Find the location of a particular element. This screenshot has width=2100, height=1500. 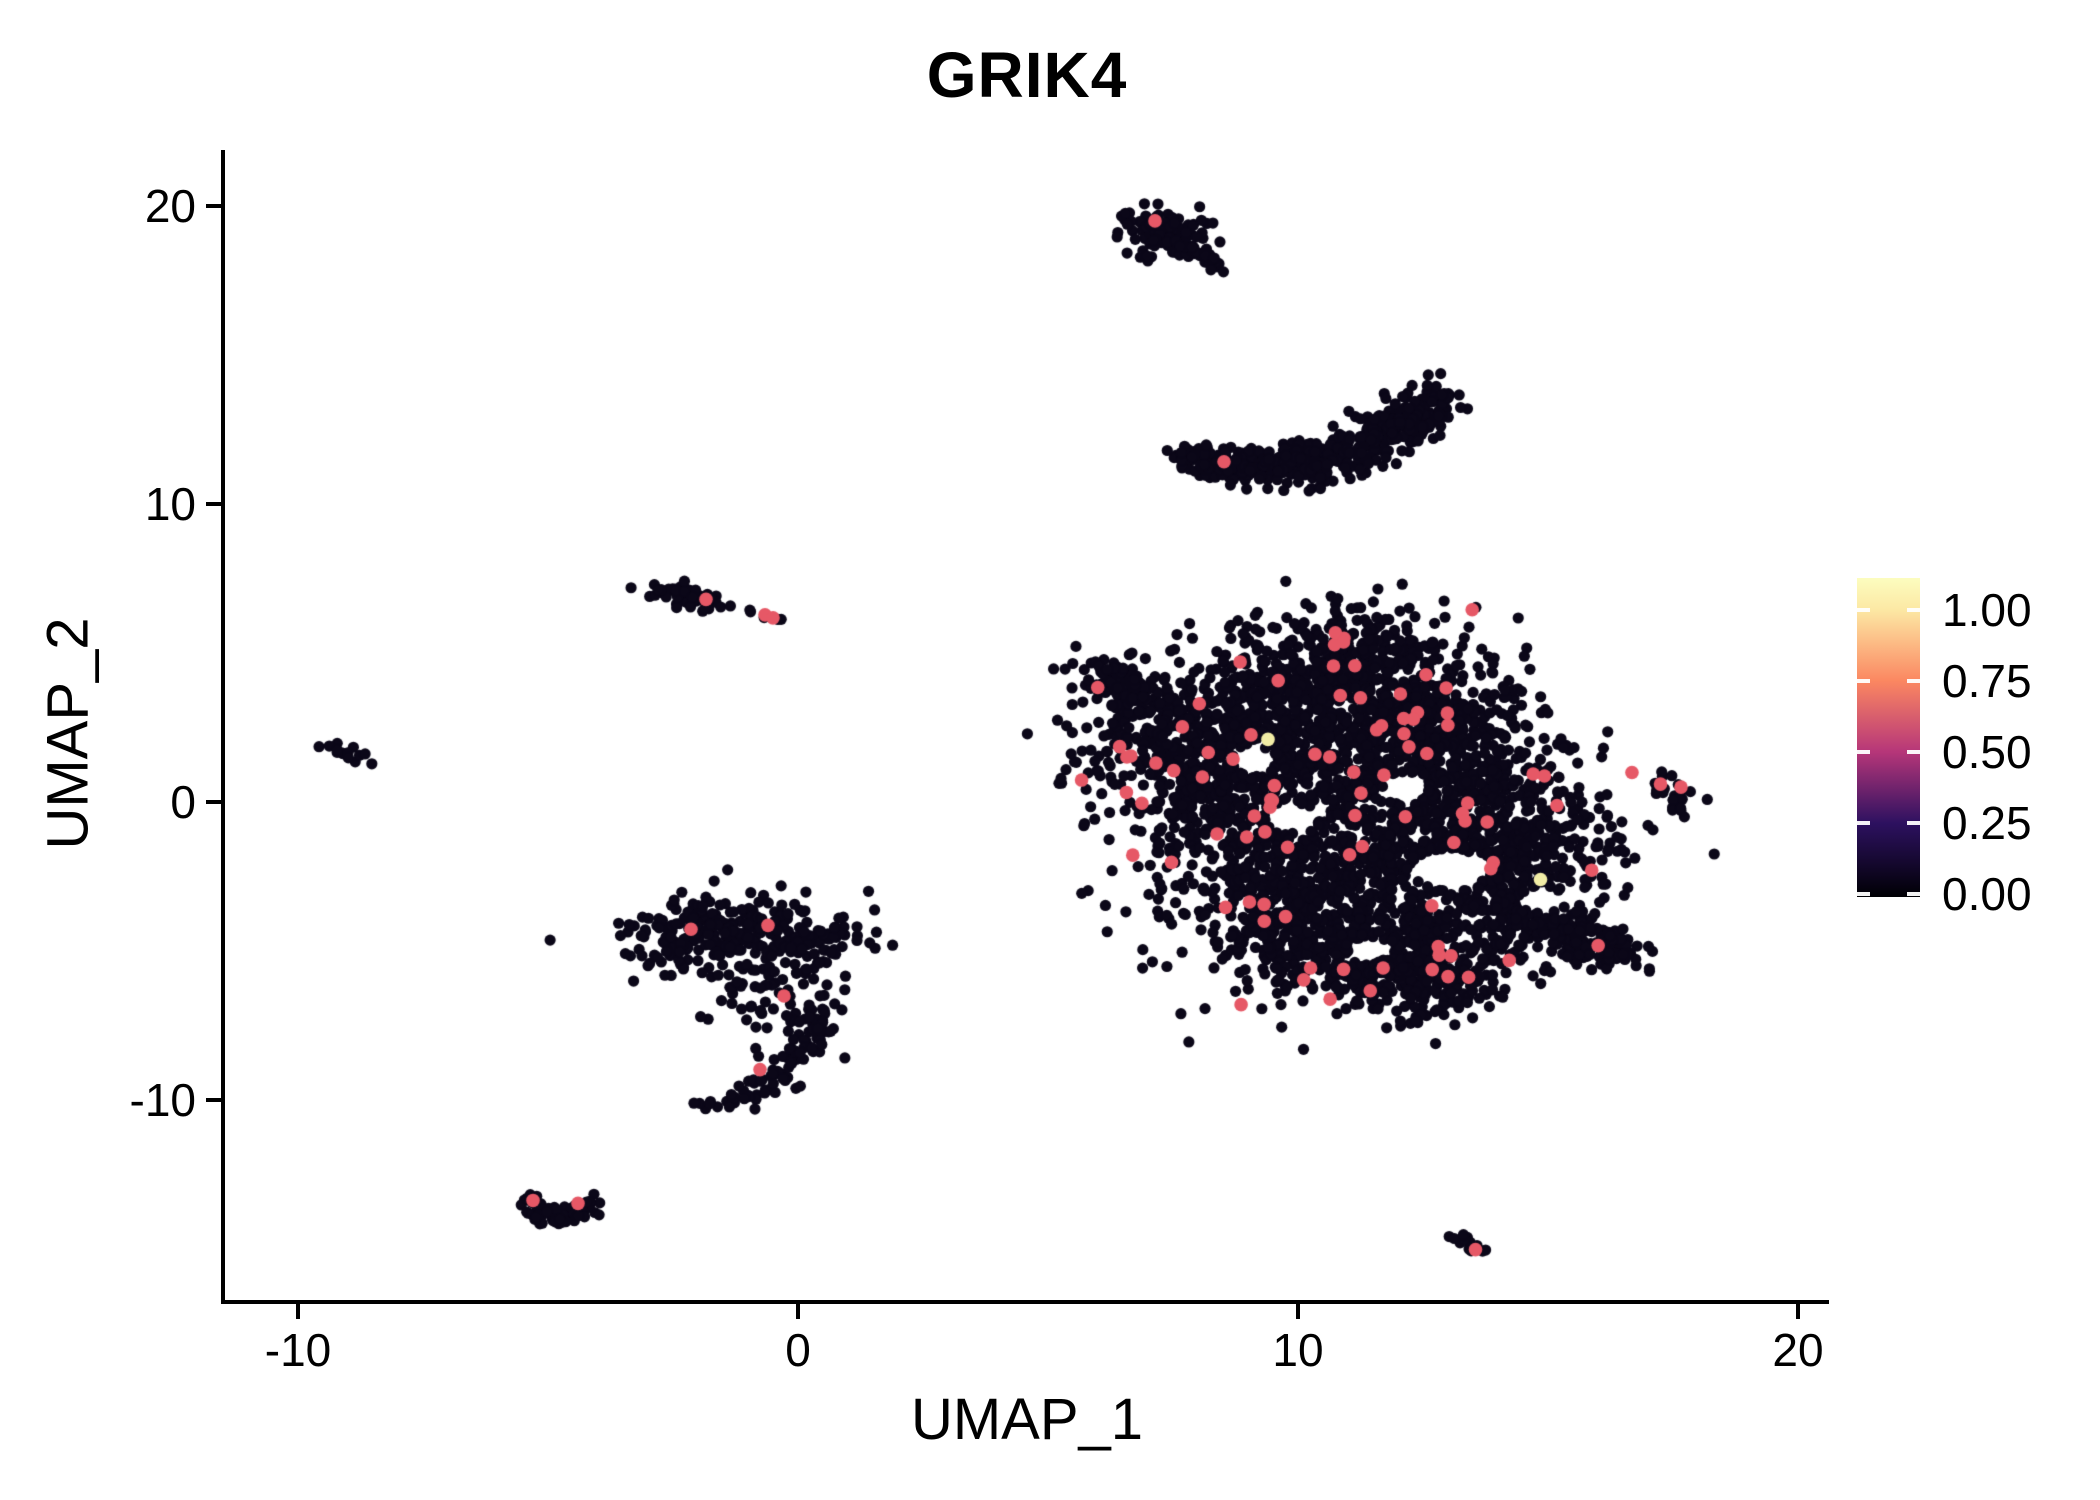

x-axis-label: UMAP_1 is located at coordinates (1027, 1419).